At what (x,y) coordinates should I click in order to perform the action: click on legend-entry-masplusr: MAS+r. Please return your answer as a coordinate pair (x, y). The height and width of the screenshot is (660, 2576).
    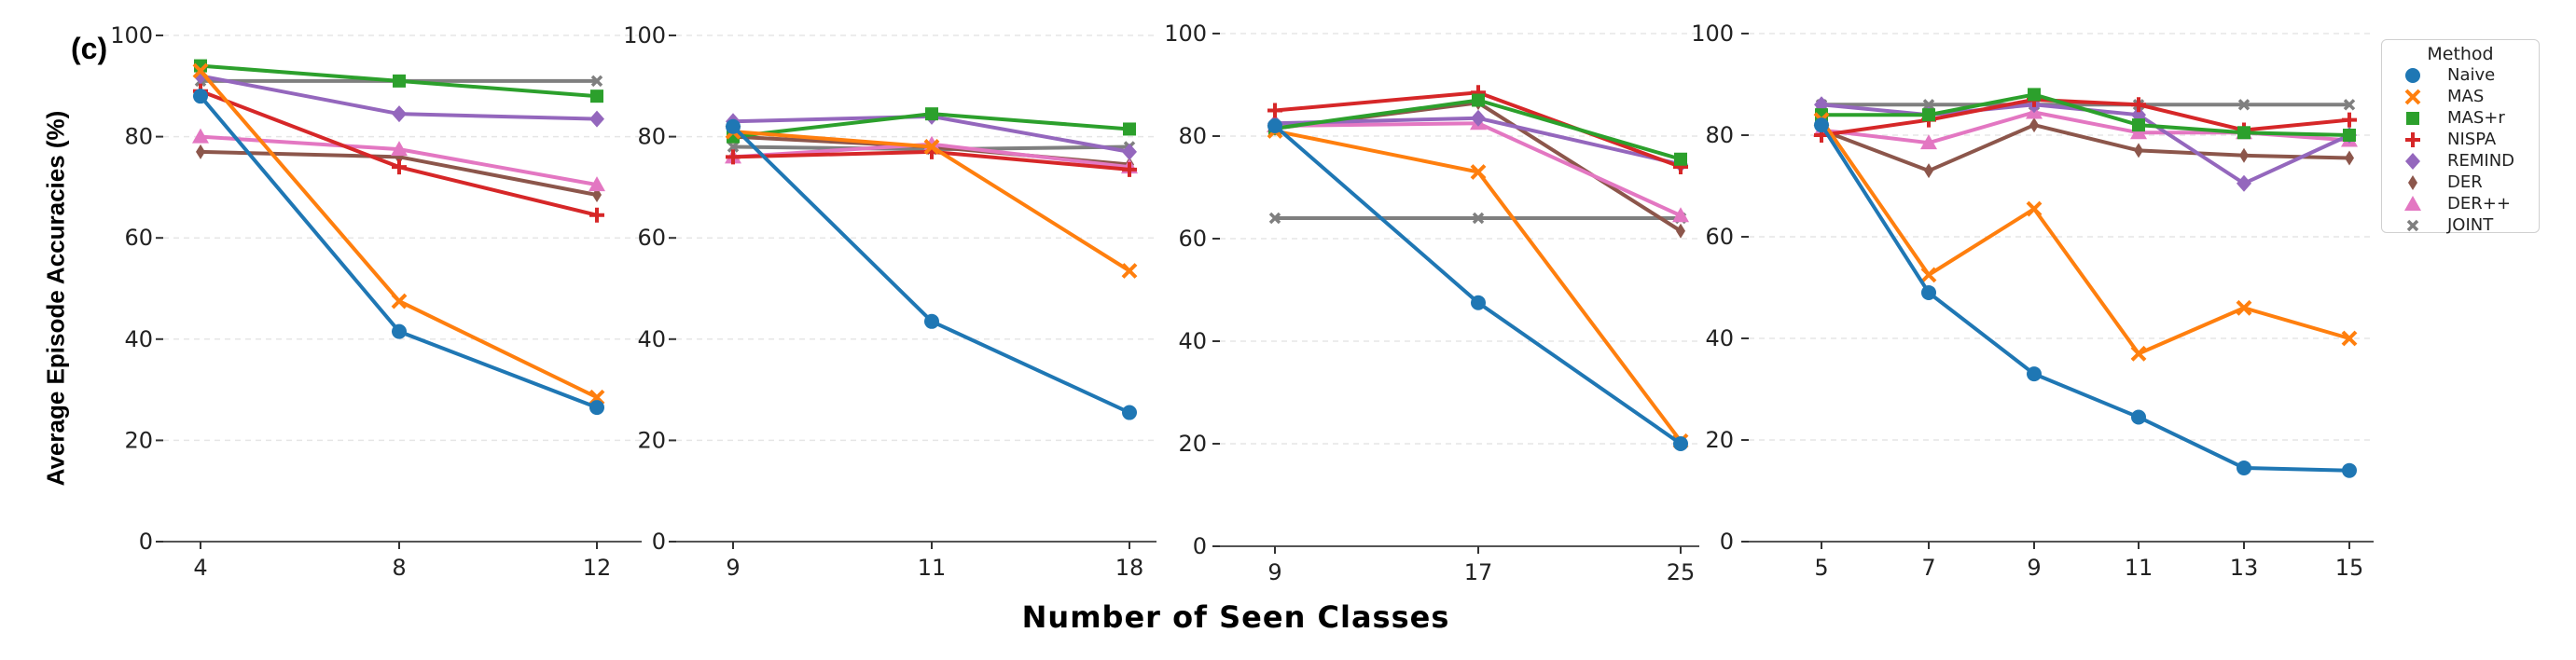
    Looking at the image, I should click on (2460, 118).